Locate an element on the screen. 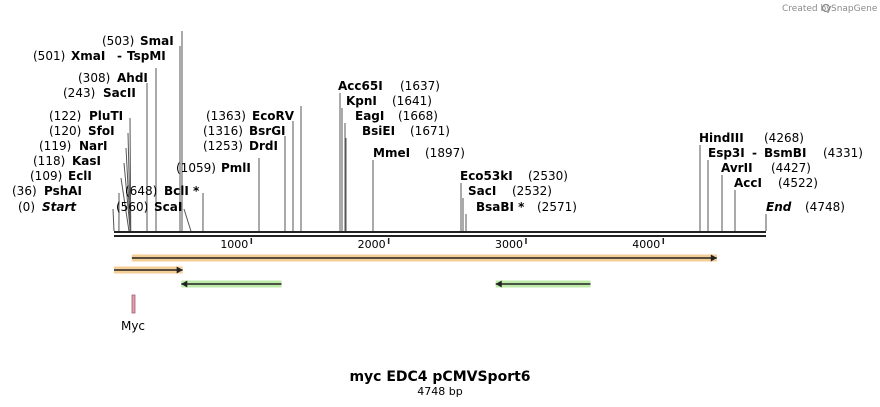 This screenshot has width=880, height=407. site-position: (560) is located at coordinates (132, 207).